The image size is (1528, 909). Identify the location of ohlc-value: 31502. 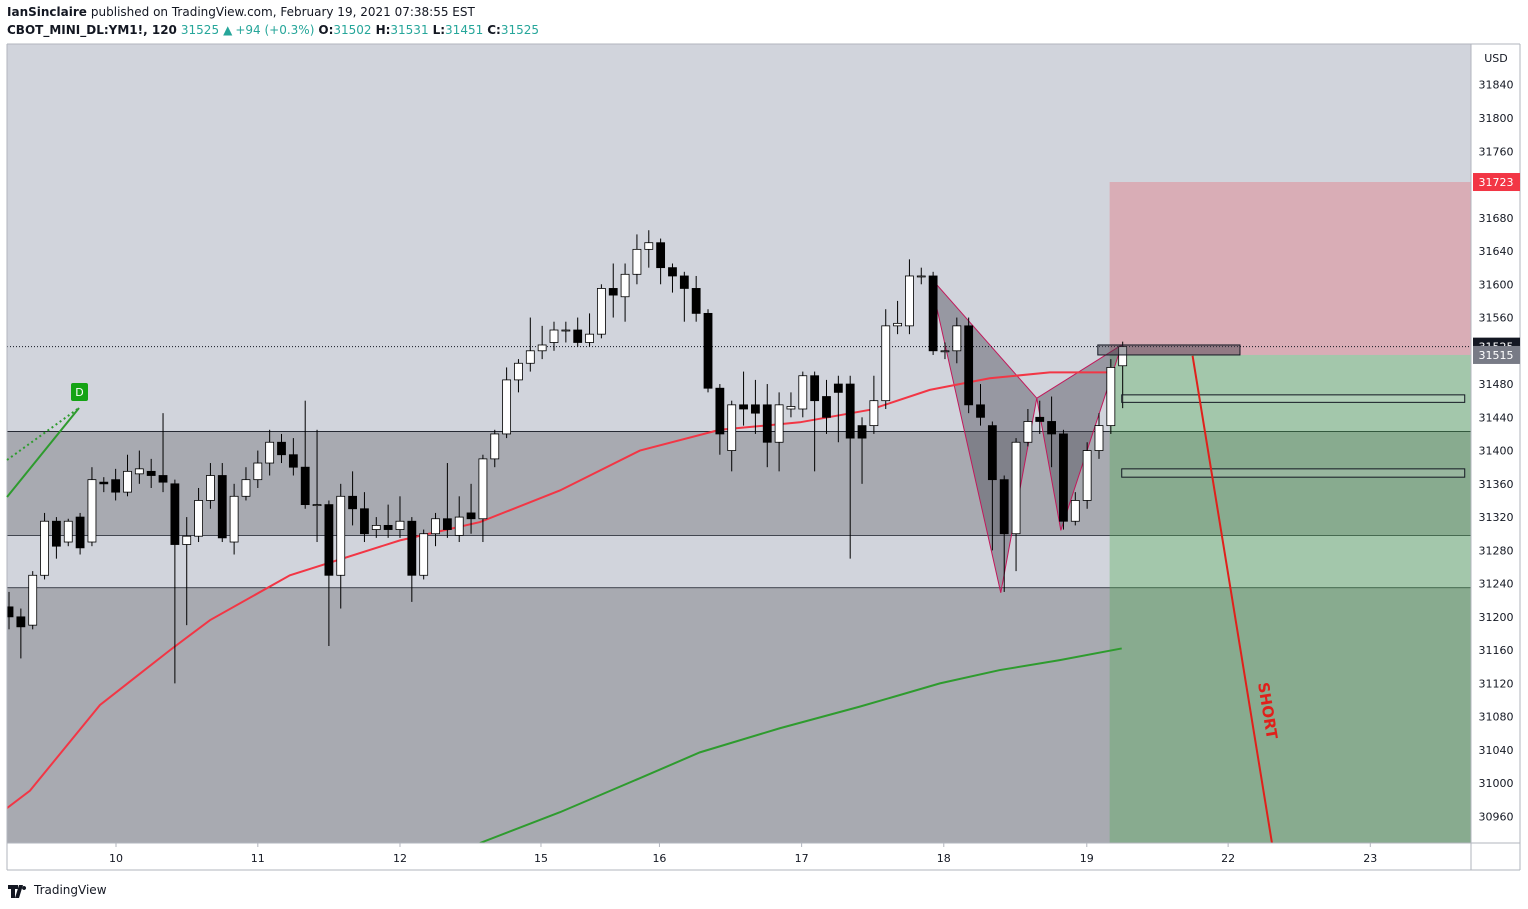
(352, 30).